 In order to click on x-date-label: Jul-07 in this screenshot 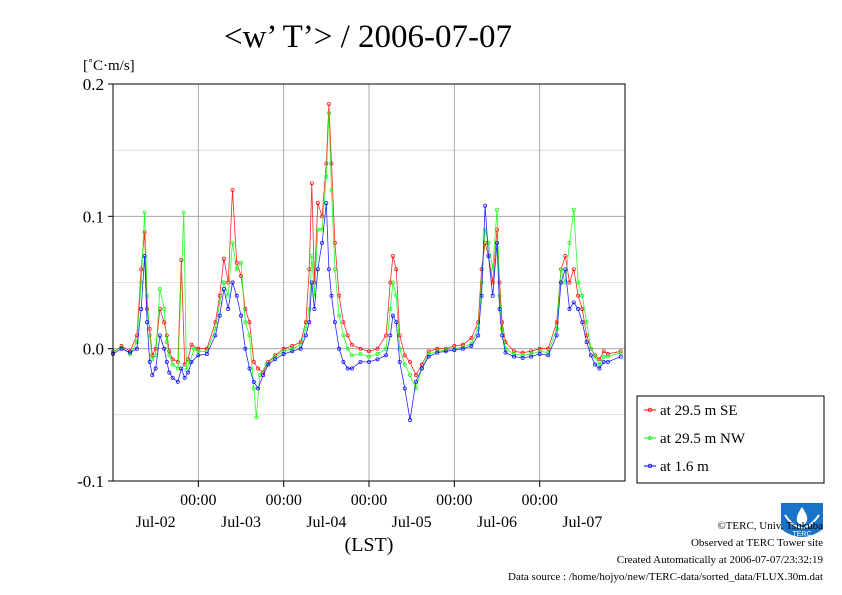, I will do `click(582, 522)`.